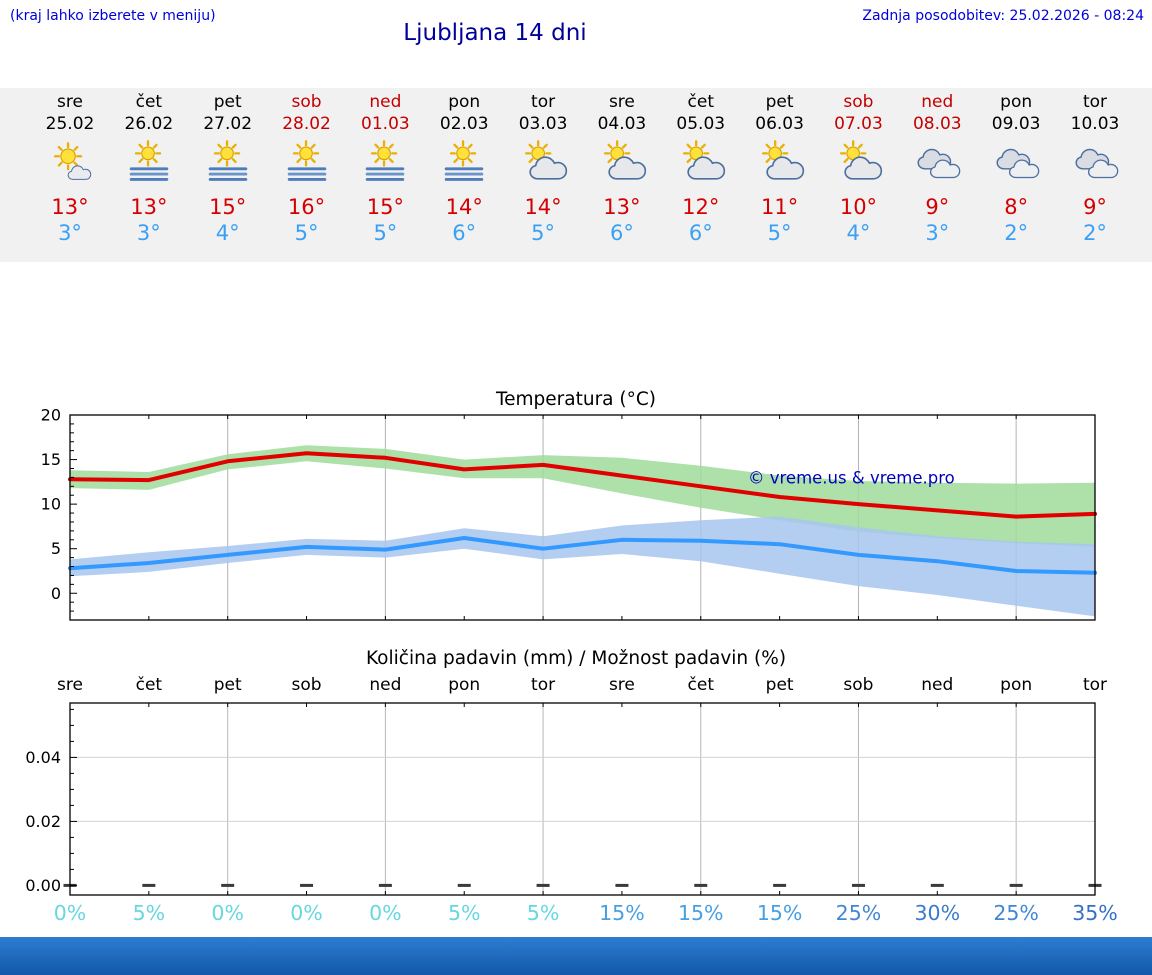 This screenshot has height=975, width=1152. I want to click on svg-text: 0, so click(56, 593).